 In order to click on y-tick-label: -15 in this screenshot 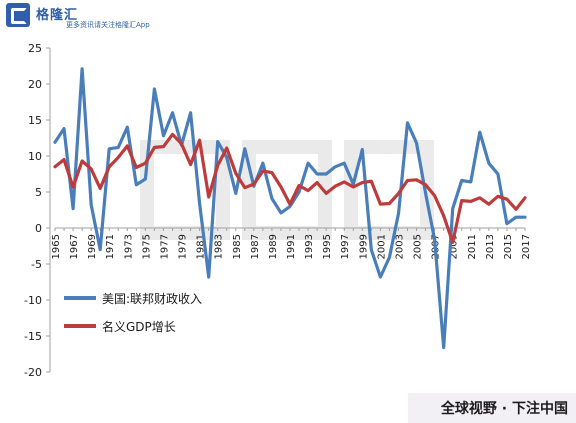, I will do `click(33, 336)`.